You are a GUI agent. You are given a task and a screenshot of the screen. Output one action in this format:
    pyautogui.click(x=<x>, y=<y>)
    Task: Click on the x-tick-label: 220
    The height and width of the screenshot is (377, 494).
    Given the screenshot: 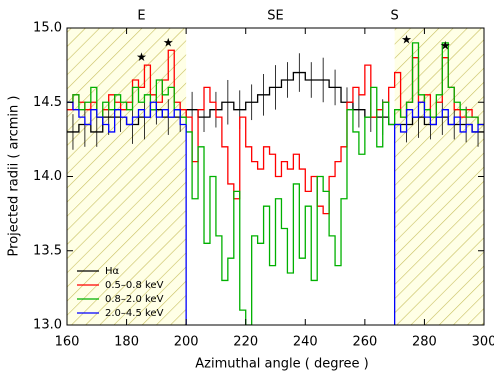 What is the action you would take?
    pyautogui.click(x=245, y=342)
    